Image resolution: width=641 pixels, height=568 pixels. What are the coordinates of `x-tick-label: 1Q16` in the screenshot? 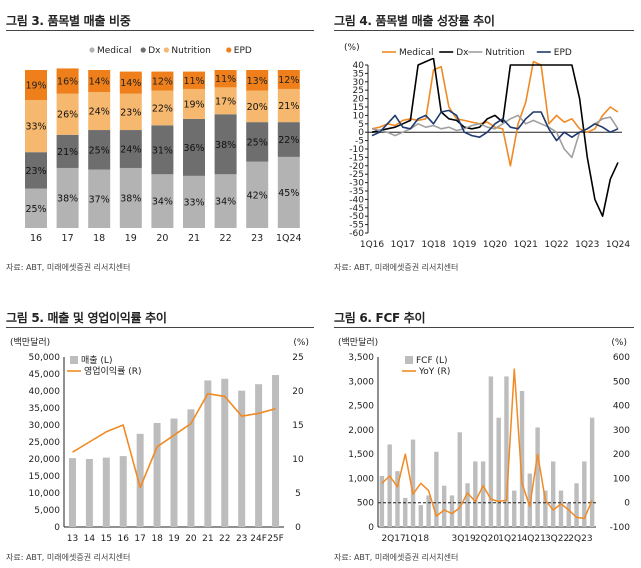 It's located at (372, 245).